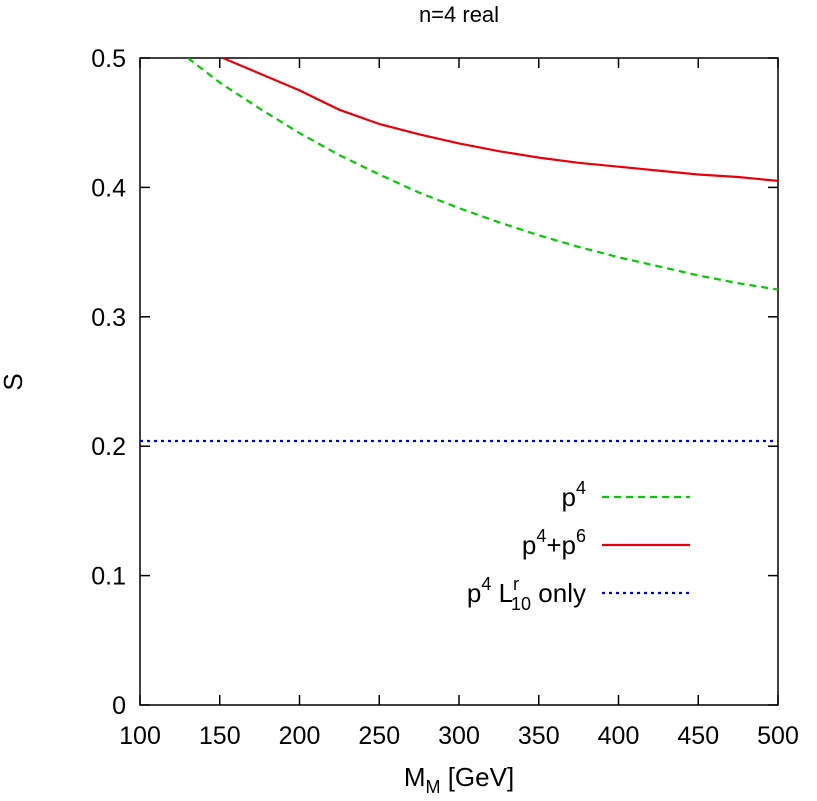 This screenshot has width=817, height=801. What do you see at coordinates (108, 577) in the screenshot?
I see `y-tick-label: 0.1` at bounding box center [108, 577].